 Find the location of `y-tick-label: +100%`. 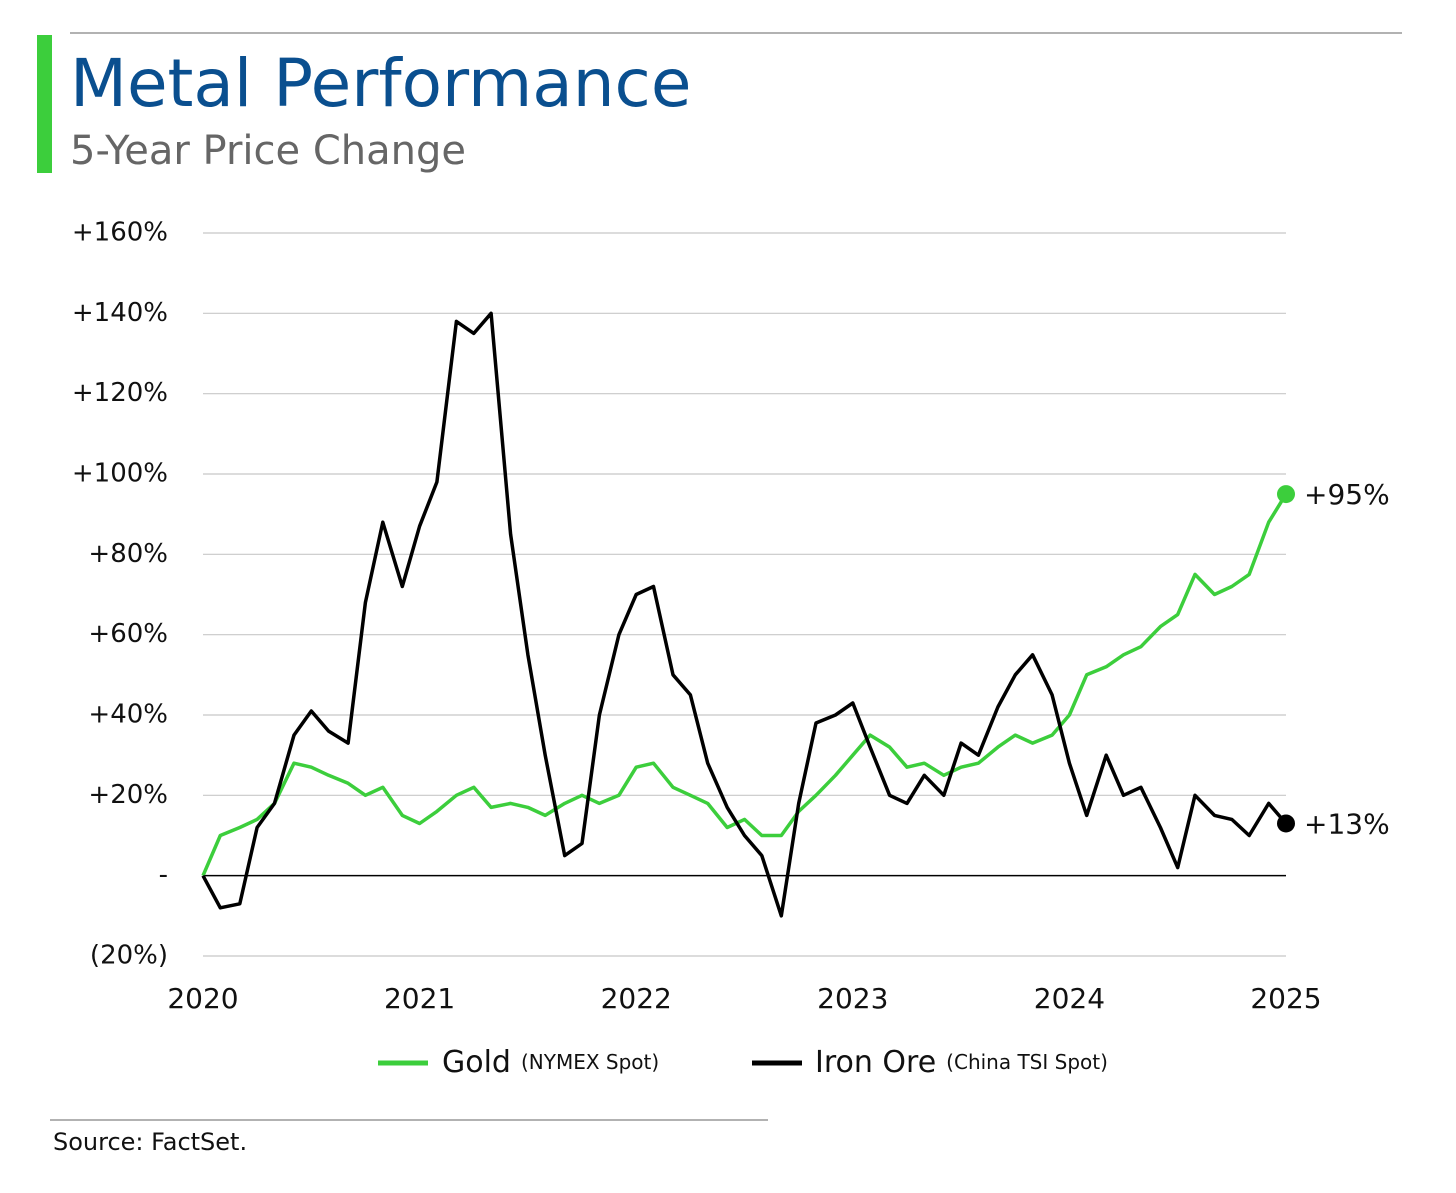

y-tick-label: +100% is located at coordinates (120, 474).